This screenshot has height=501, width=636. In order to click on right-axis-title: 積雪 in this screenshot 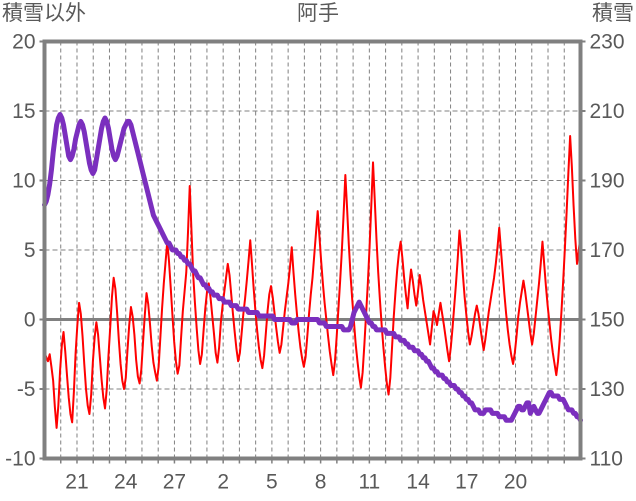, I will do `click(613, 13)`.